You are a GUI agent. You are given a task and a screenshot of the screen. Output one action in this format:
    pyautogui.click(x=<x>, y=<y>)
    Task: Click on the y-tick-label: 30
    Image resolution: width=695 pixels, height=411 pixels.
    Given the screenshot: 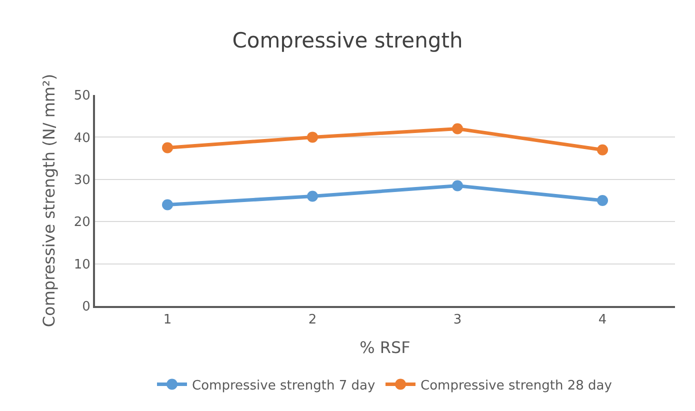 What is the action you would take?
    pyautogui.click(x=82, y=180)
    